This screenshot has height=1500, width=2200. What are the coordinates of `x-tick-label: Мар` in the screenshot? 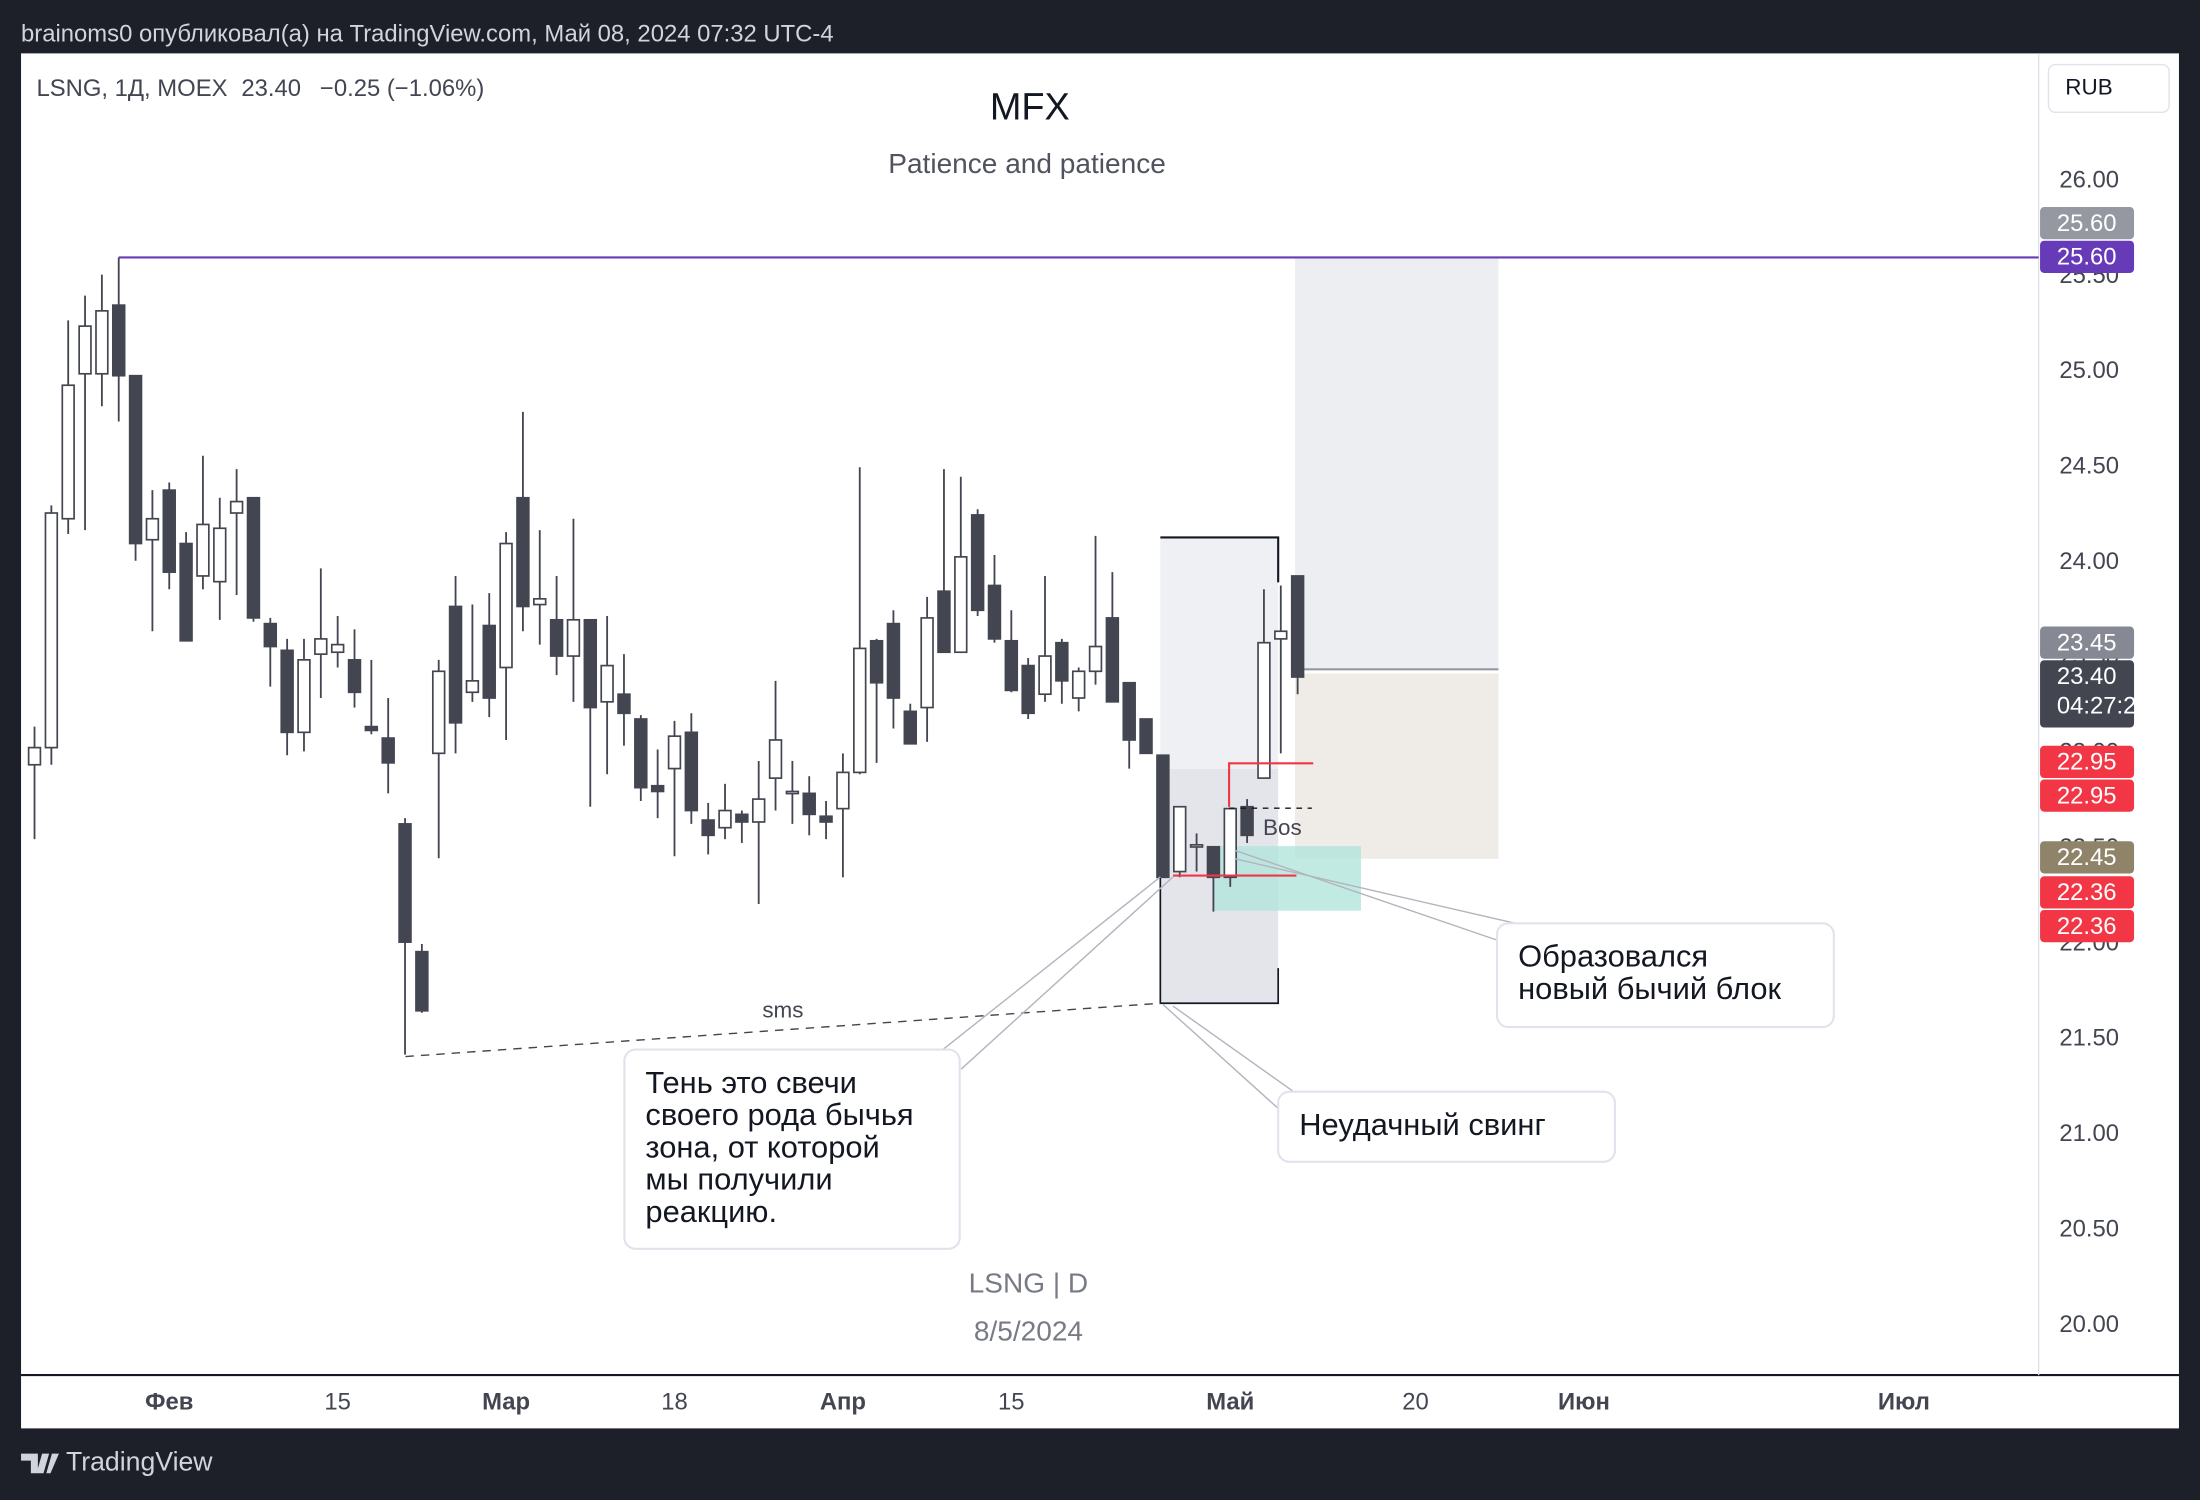 It's located at (506, 1401).